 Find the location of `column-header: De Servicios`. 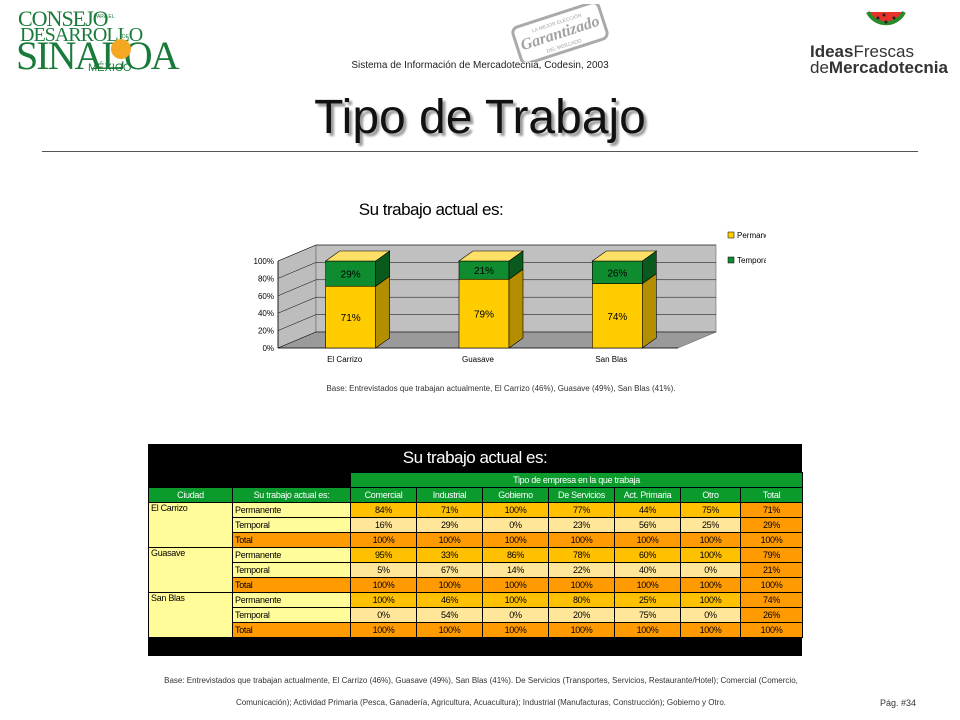

column-header: De Servicios is located at coordinates (581, 495).